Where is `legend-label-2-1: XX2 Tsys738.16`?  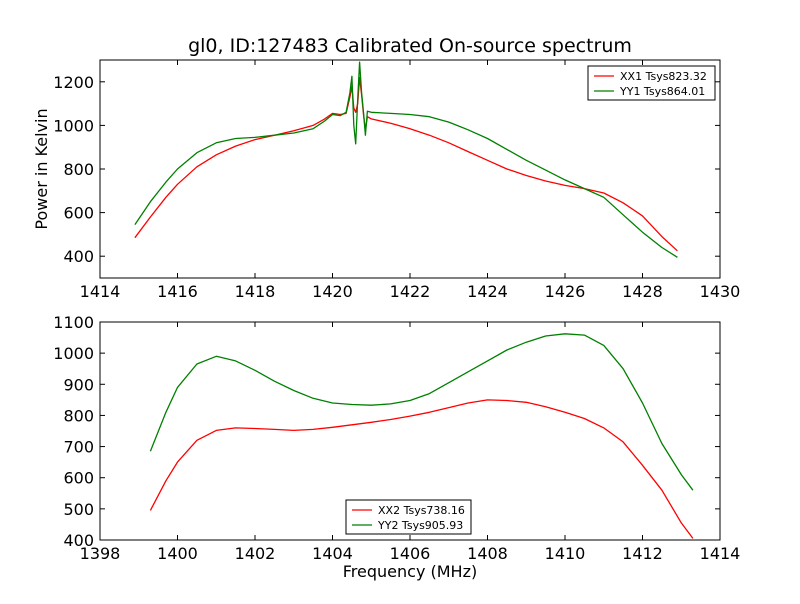 legend-label-2-1: XX2 Tsys738.16 is located at coordinates (421, 510).